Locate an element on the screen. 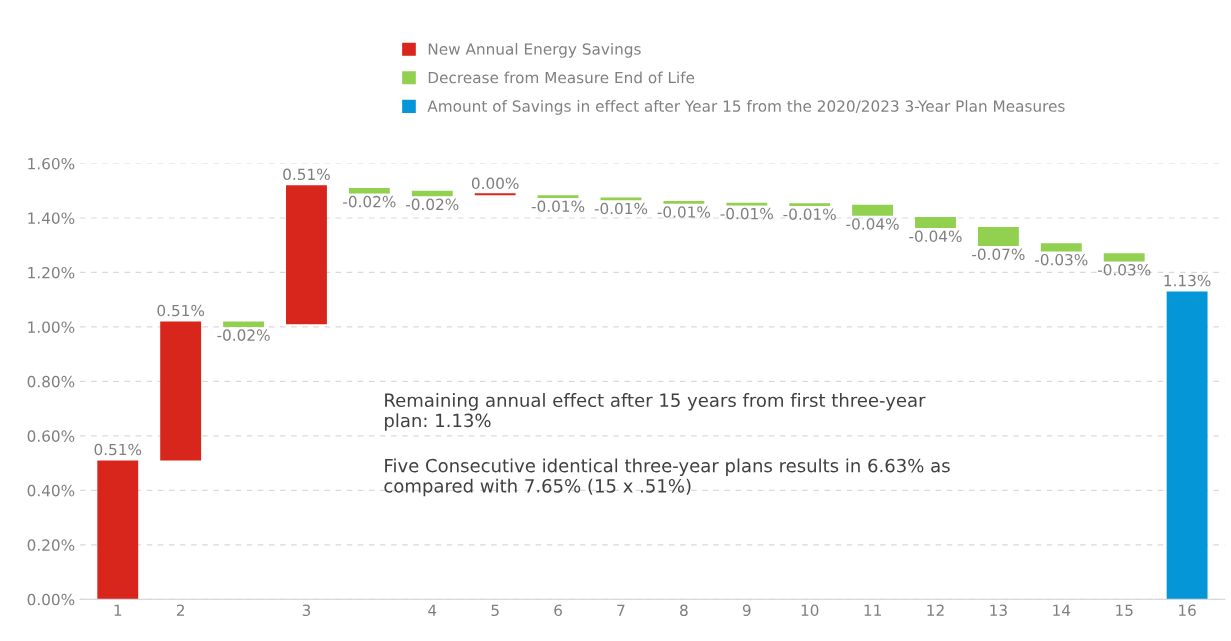 The width and height of the screenshot is (1231, 641). data-label: 0.00% is located at coordinates (495, 183).